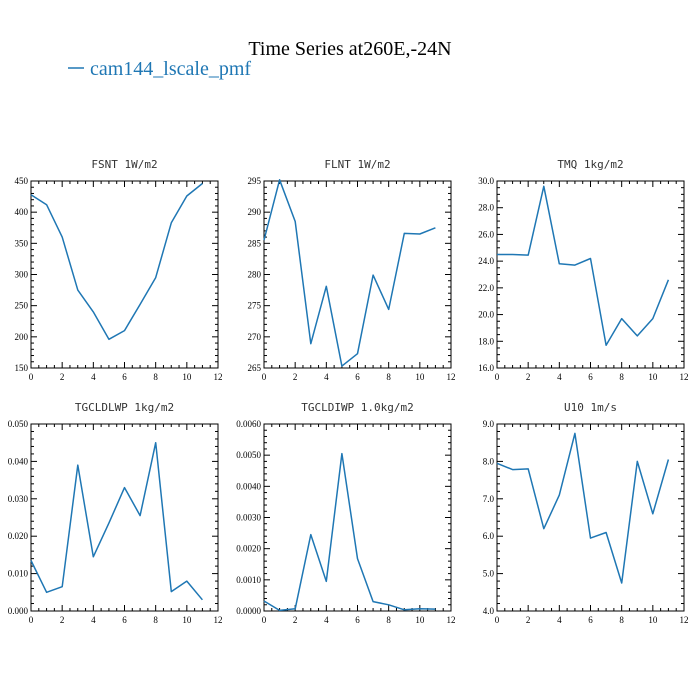 The height and width of the screenshot is (700, 700). Describe the element at coordinates (489, 424) in the screenshot. I see `y-tick-label: 9.0` at that location.